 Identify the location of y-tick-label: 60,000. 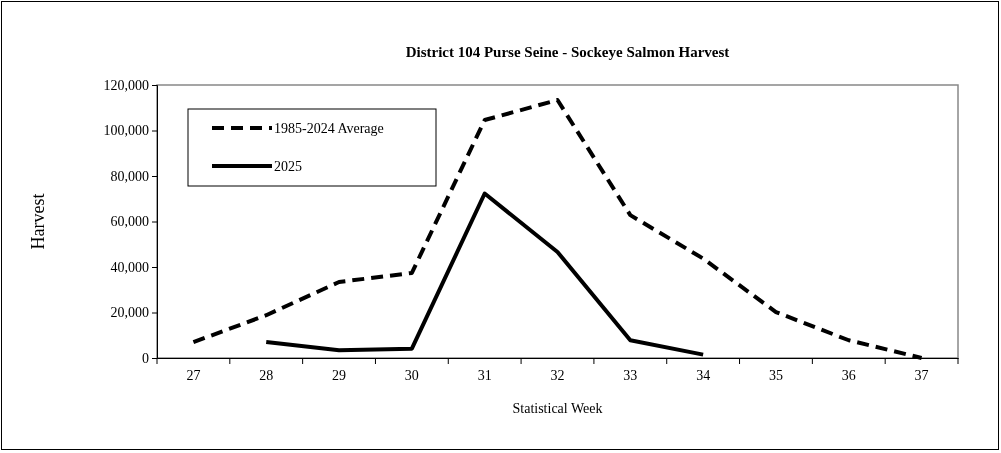
(129, 222).